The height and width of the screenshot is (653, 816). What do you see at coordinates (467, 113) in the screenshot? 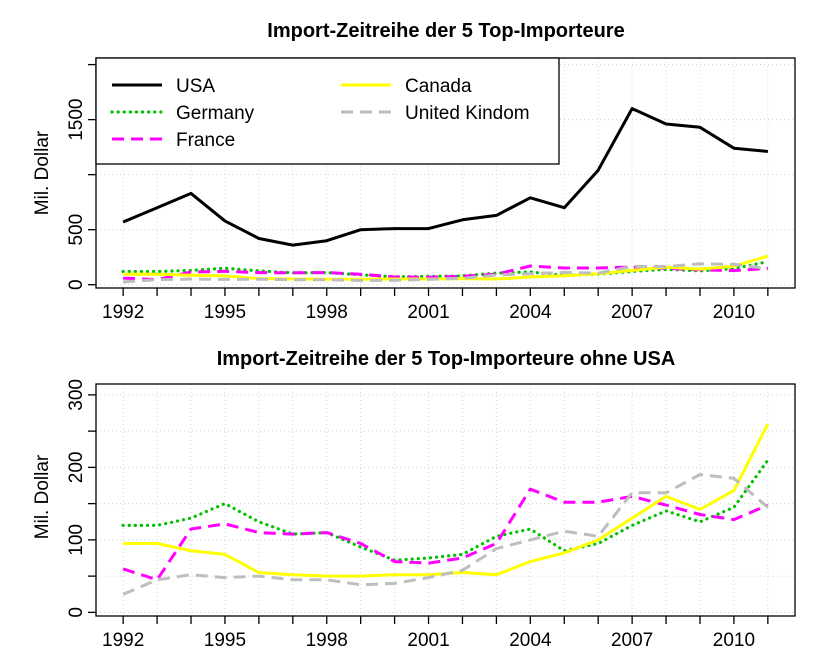
I see `legend-label: United Kindom` at bounding box center [467, 113].